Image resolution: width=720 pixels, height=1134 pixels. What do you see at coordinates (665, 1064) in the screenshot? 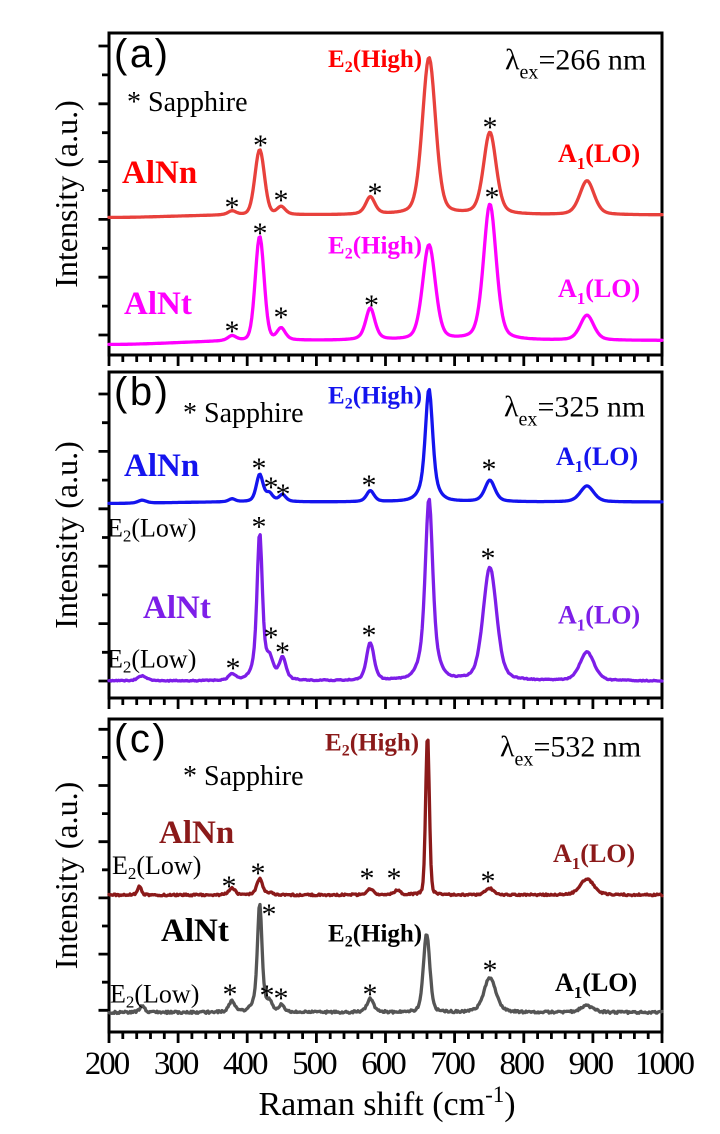
I see `svg-text: 1000` at bounding box center [665, 1064].